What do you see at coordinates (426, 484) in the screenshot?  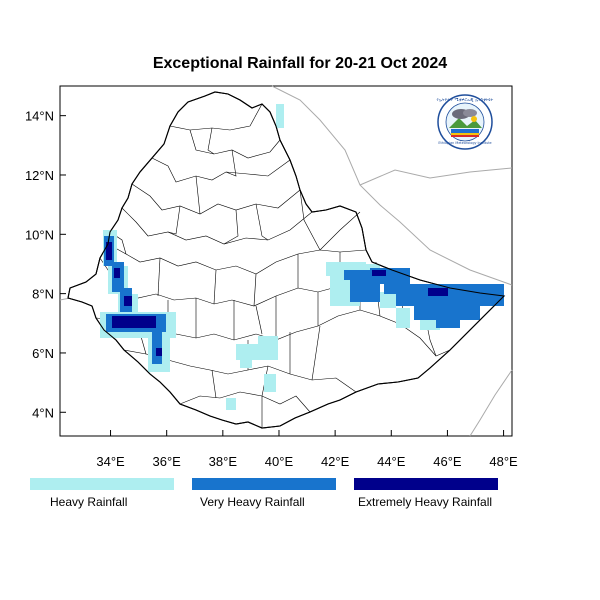 I see `legend-swatch-extremely-heavy` at bounding box center [426, 484].